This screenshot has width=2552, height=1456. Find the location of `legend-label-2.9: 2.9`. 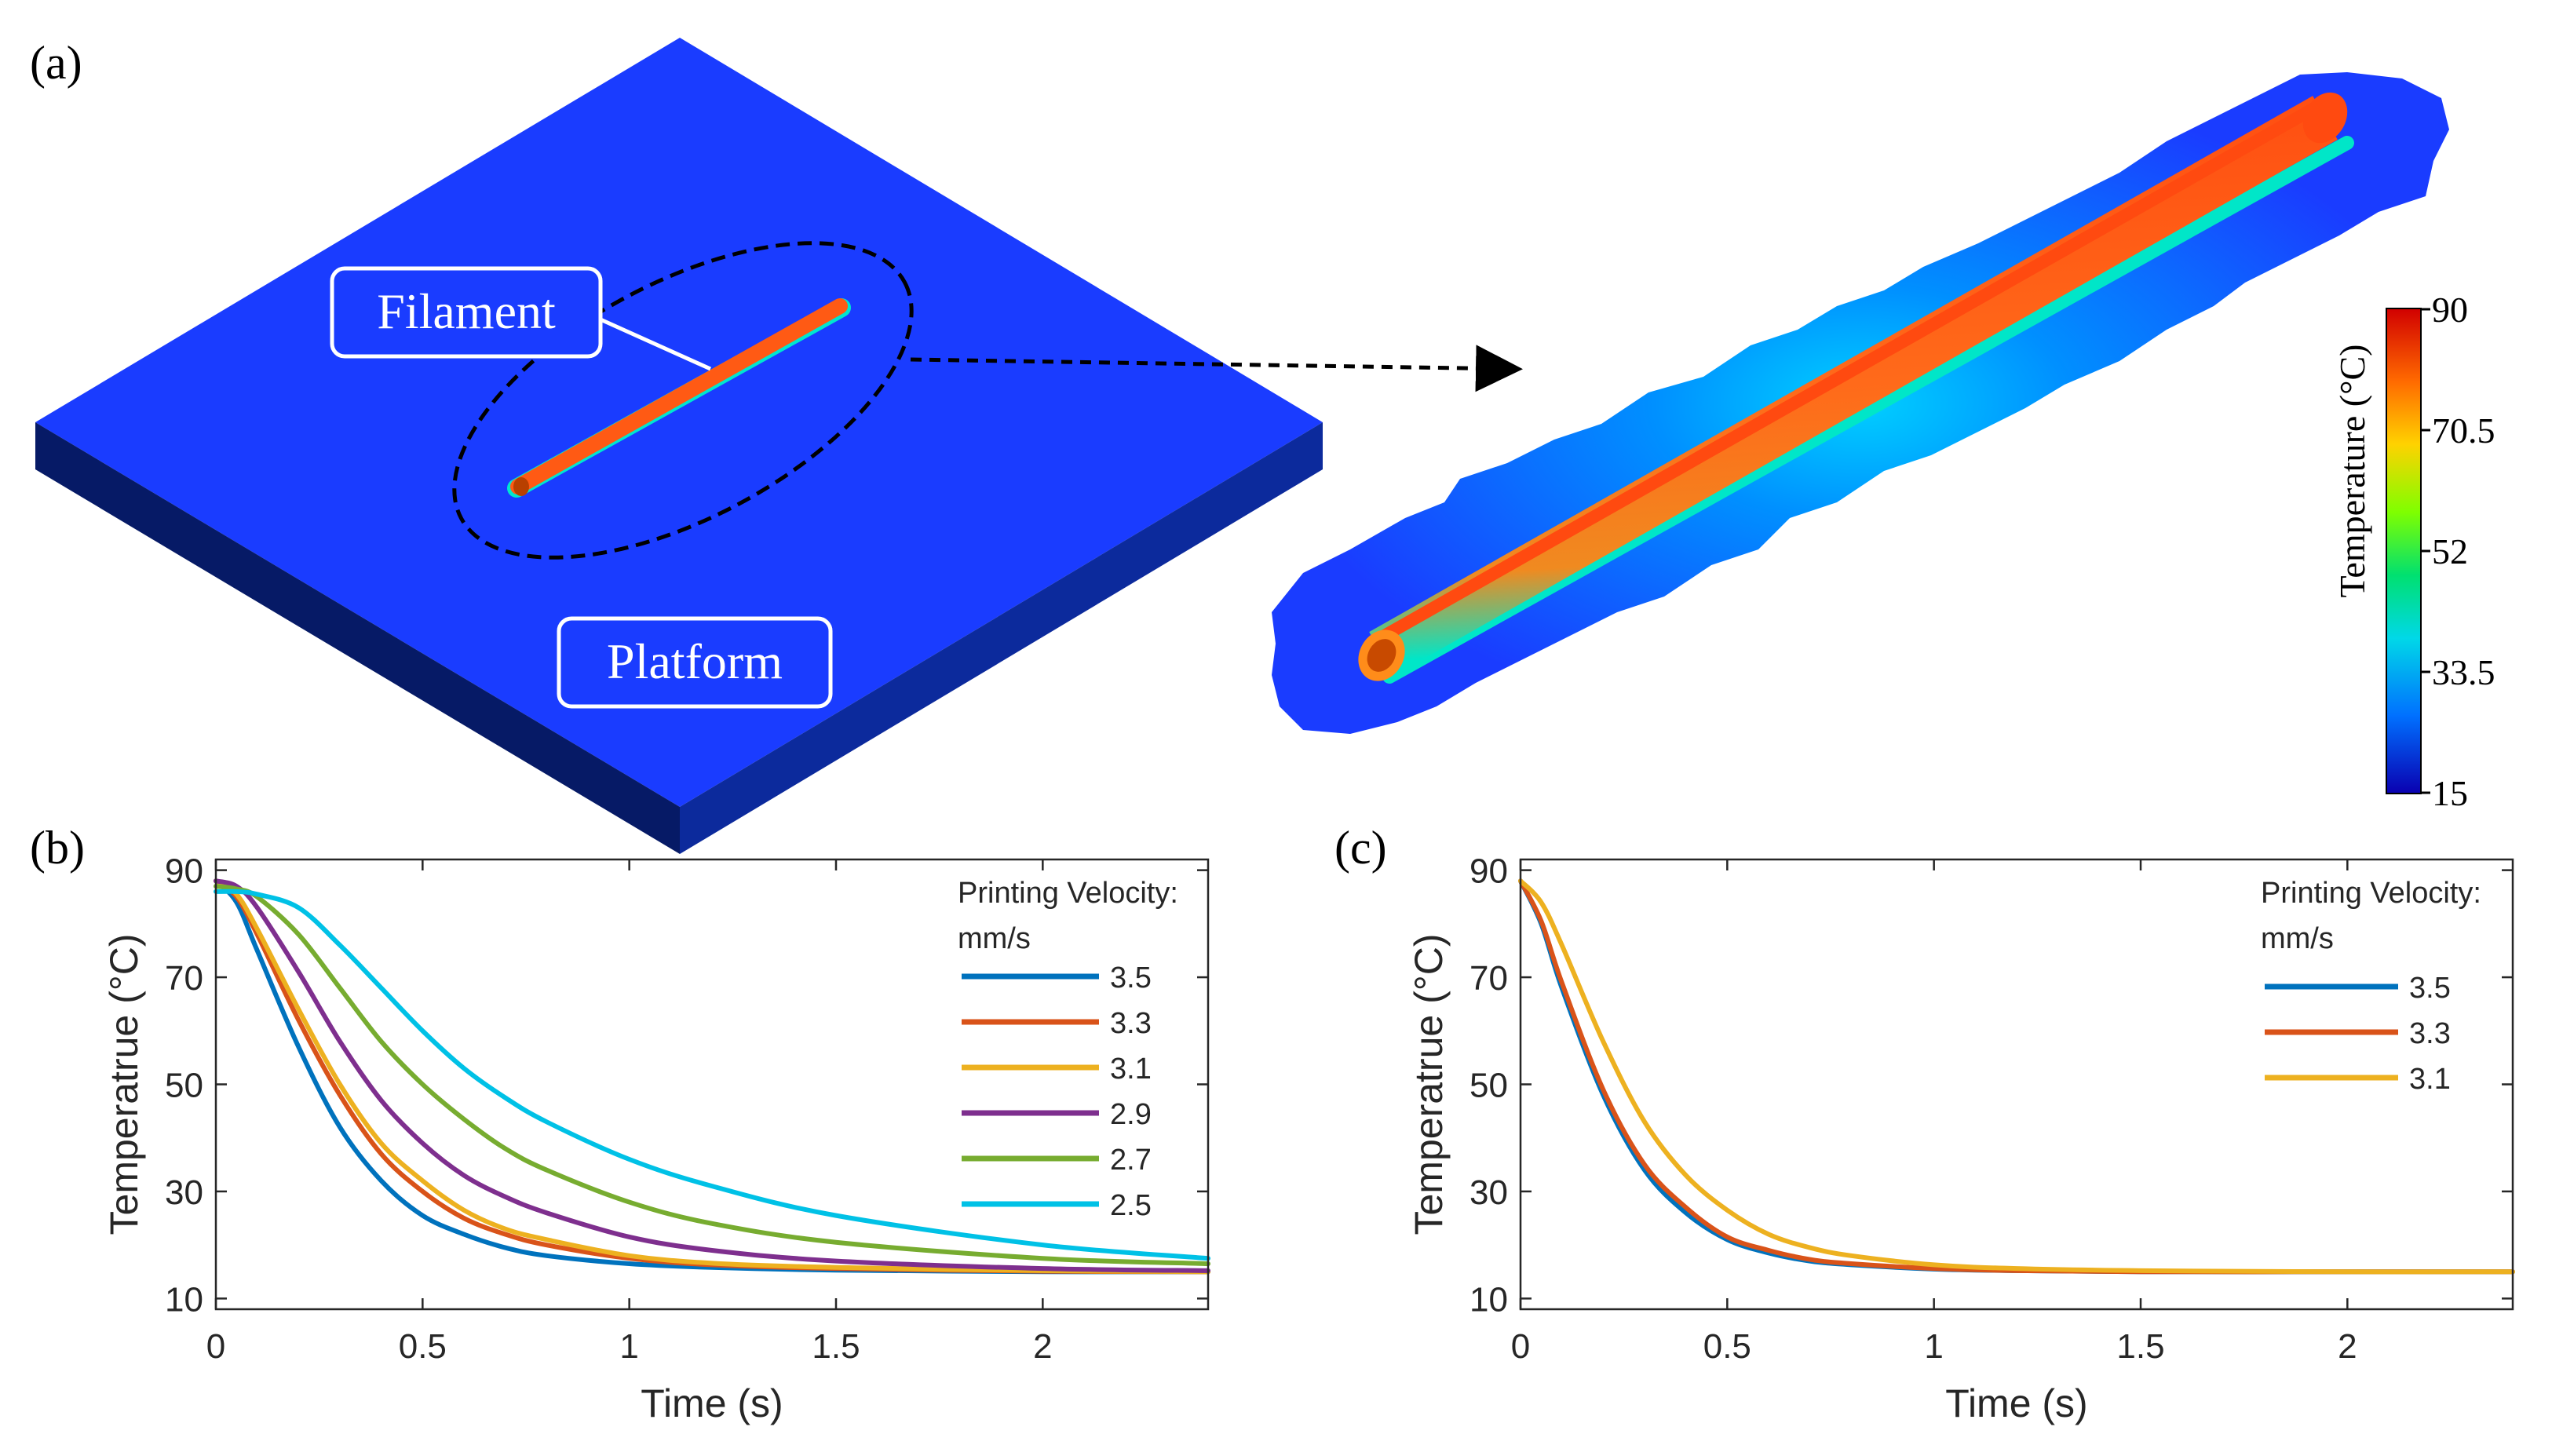

legend-label-2.9: 2.9 is located at coordinates (1131, 1114).